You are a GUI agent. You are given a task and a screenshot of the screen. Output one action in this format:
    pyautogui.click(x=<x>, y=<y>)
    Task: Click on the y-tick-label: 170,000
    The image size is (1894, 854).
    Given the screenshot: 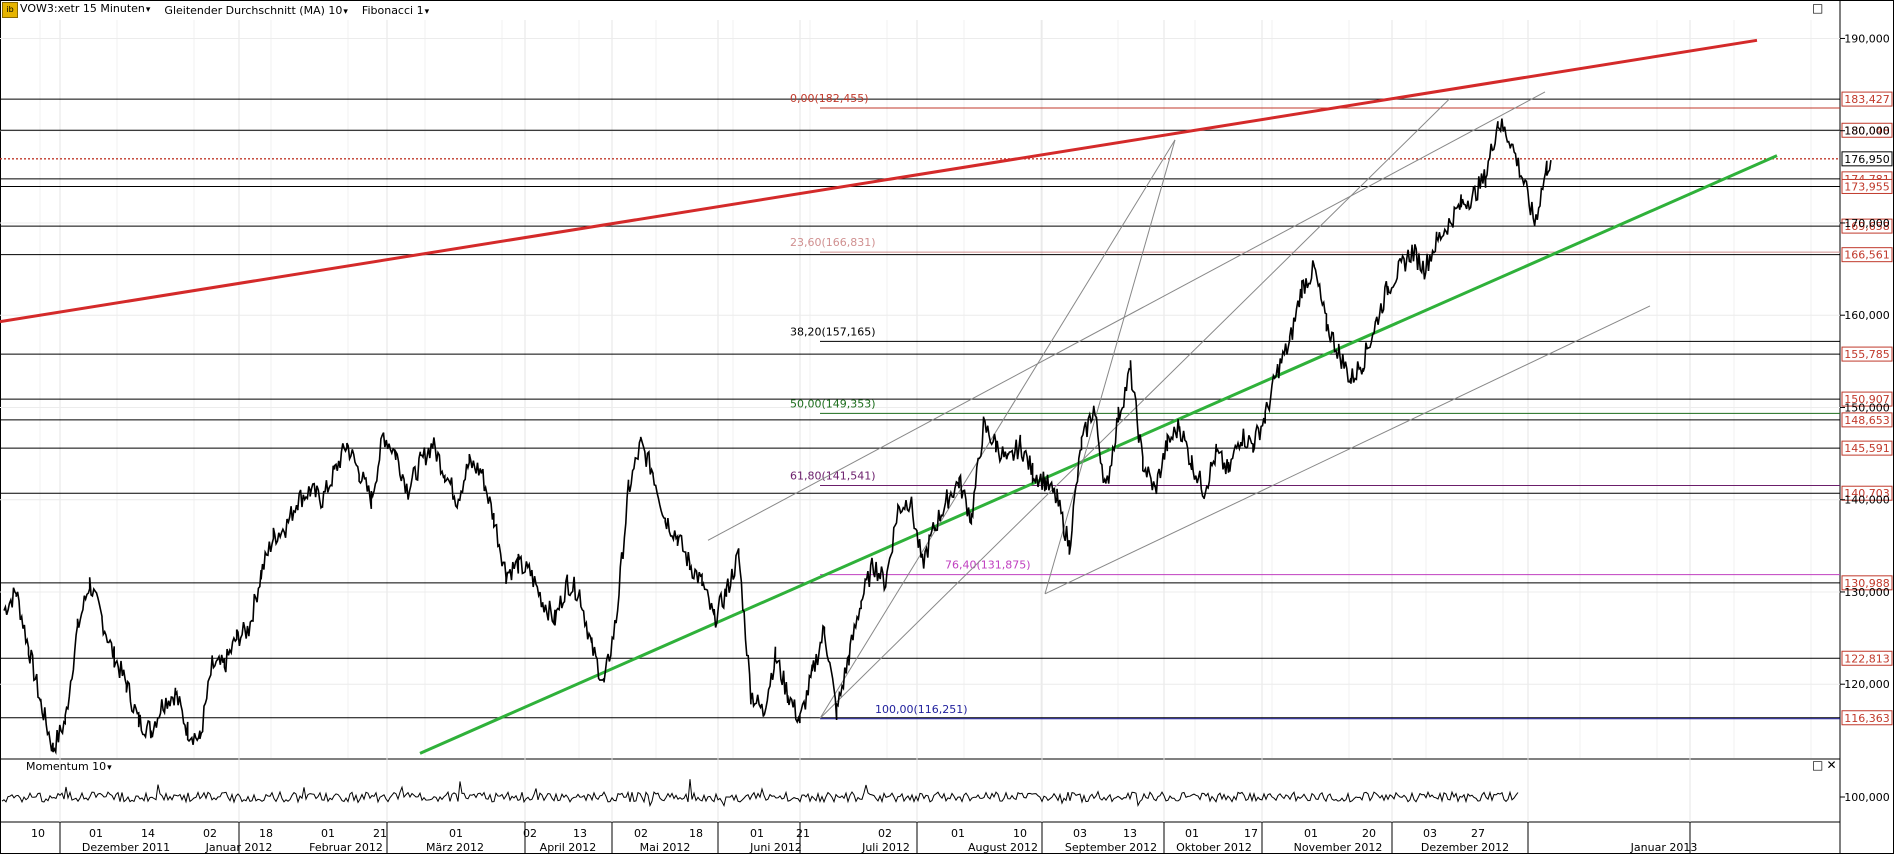 What is the action you would take?
    pyautogui.click(x=1867, y=223)
    